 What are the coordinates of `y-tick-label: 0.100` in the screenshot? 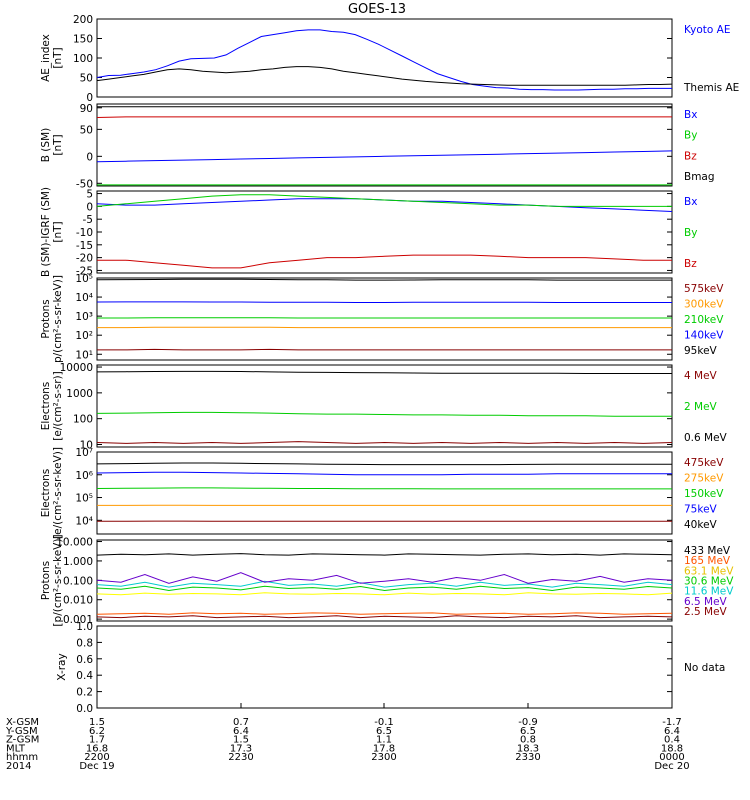 It's located at (78, 581).